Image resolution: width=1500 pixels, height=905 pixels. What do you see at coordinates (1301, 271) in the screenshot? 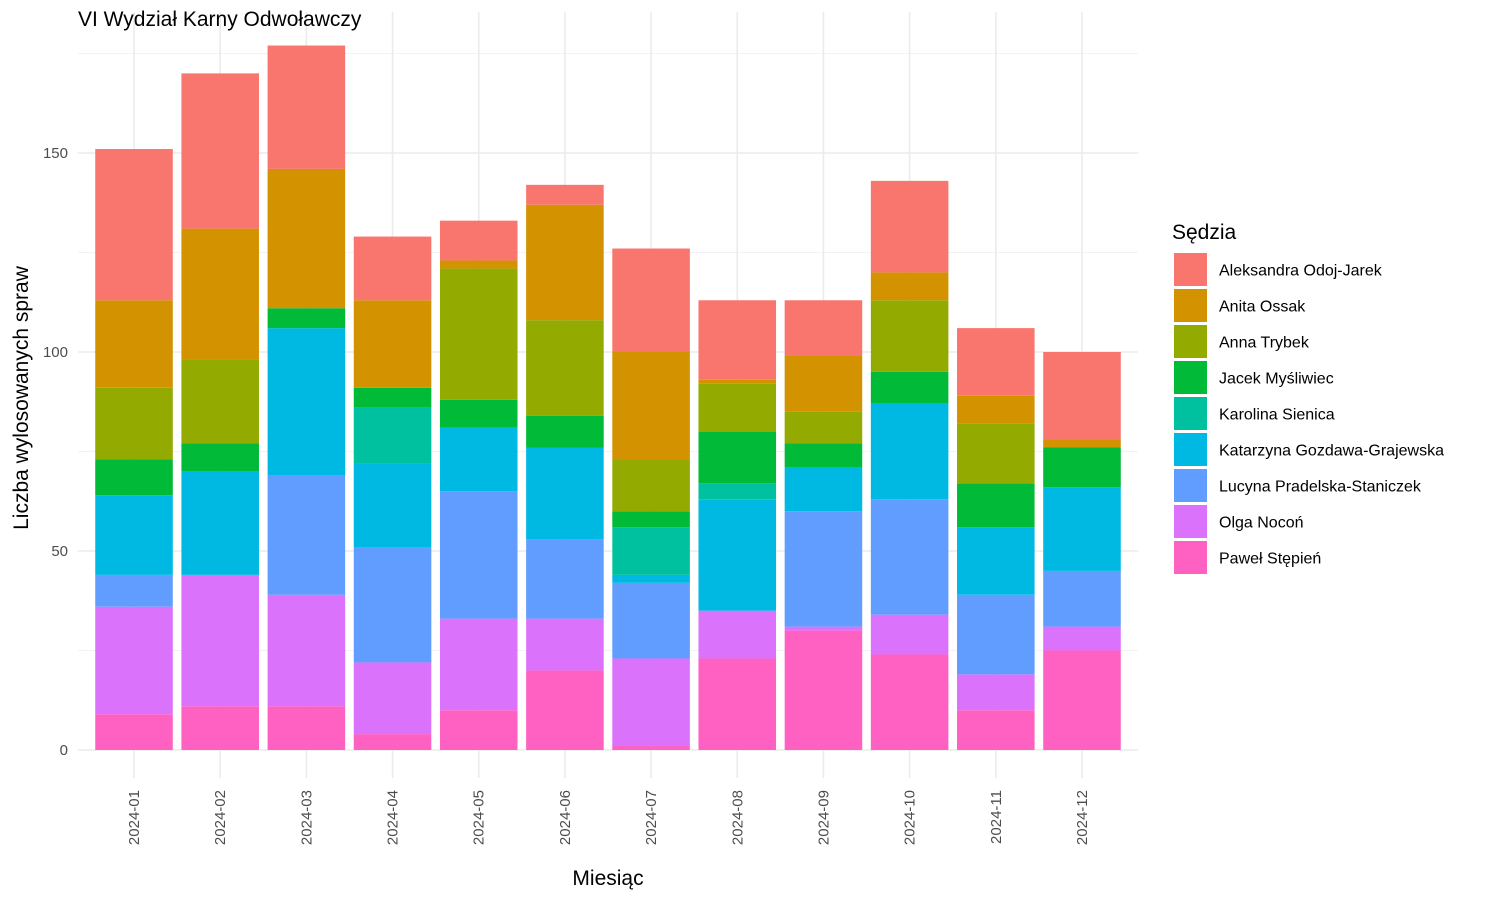
I see `legend-label: Aleksandra Odoj-Jarek` at bounding box center [1301, 271].